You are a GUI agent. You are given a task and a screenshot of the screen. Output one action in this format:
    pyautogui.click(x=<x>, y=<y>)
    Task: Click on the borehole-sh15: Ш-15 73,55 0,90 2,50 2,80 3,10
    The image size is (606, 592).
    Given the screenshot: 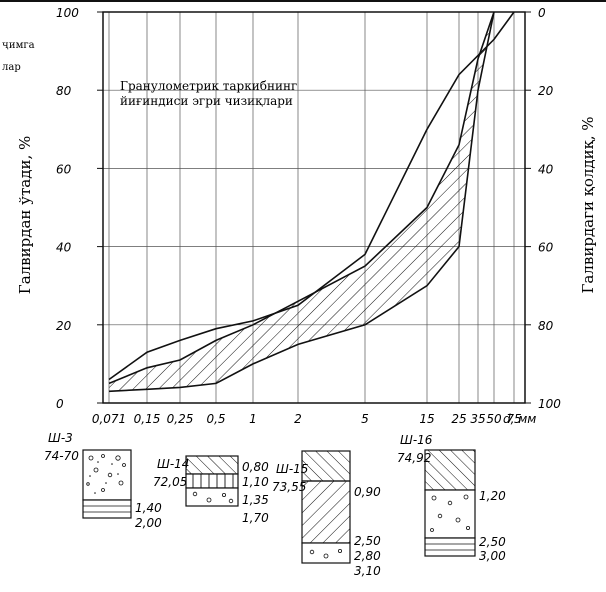 What is the action you would take?
    pyautogui.click(x=326, y=514)
    